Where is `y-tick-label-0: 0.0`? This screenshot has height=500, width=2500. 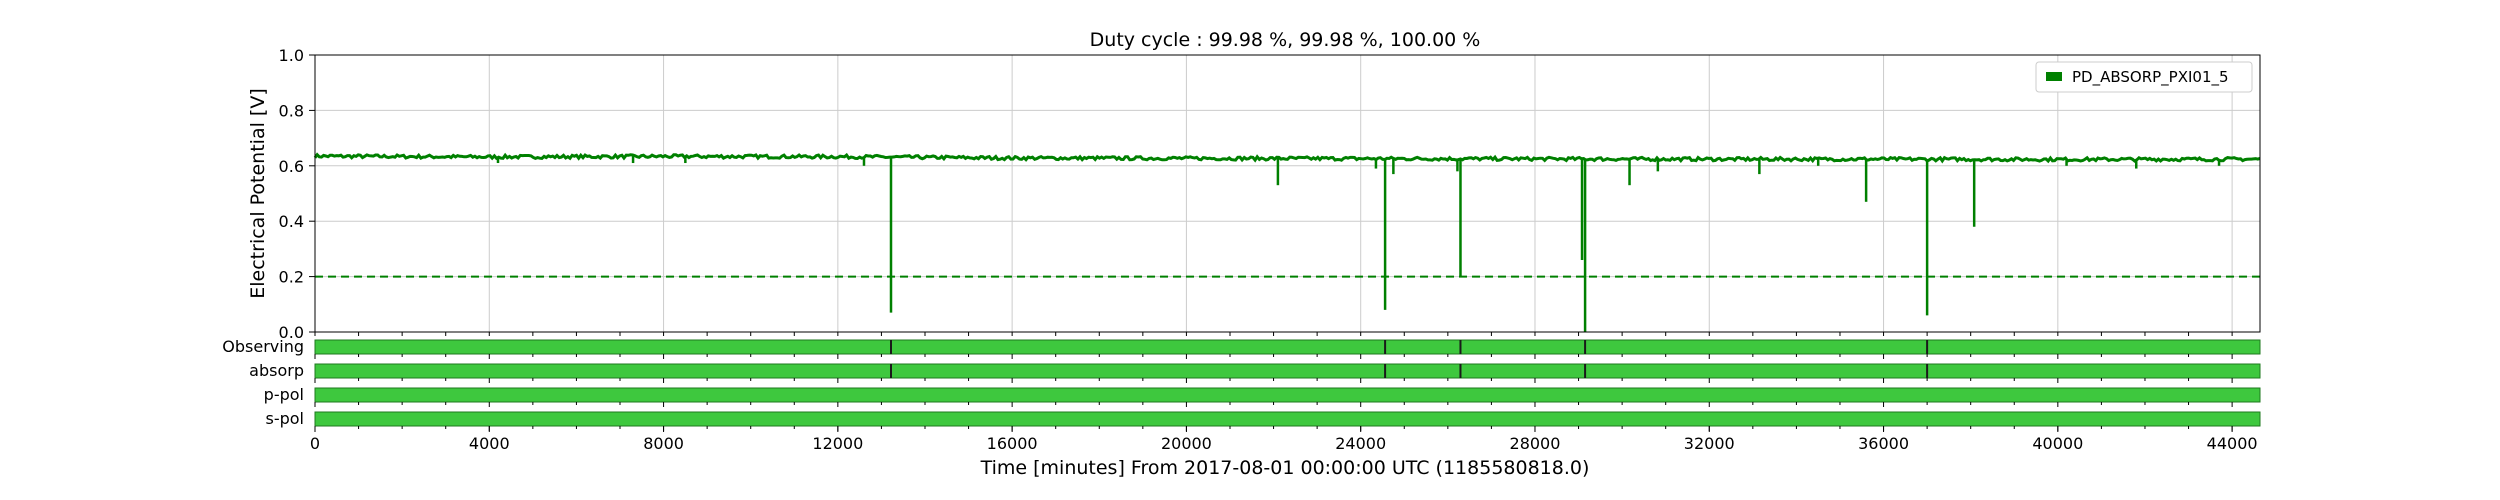 y-tick-label-0: 0.0 is located at coordinates (291, 332).